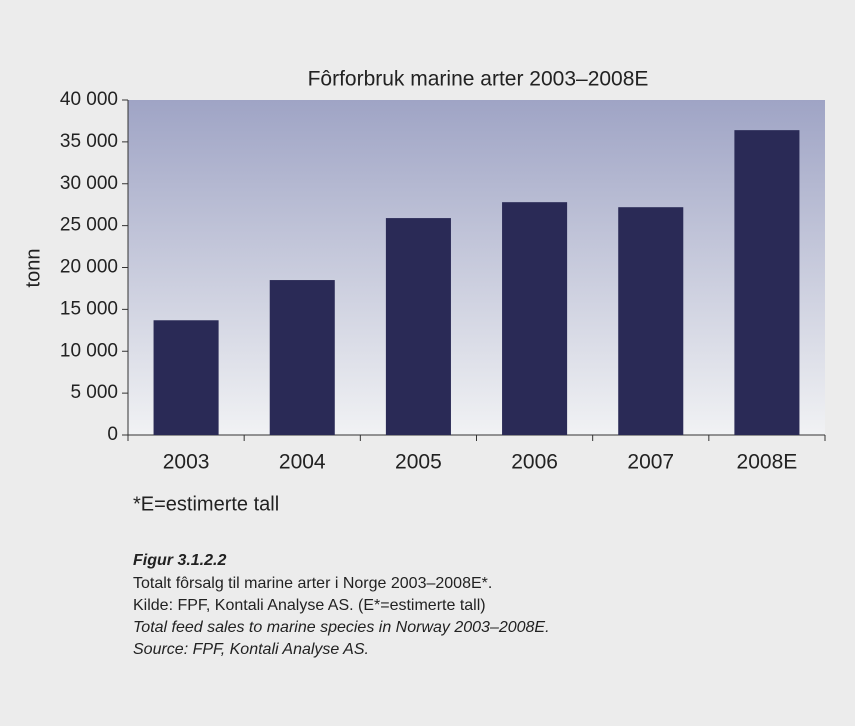 The image size is (855, 726). What do you see at coordinates (179, 560) in the screenshot?
I see `caption-title: Figur 3.1.2.2` at bounding box center [179, 560].